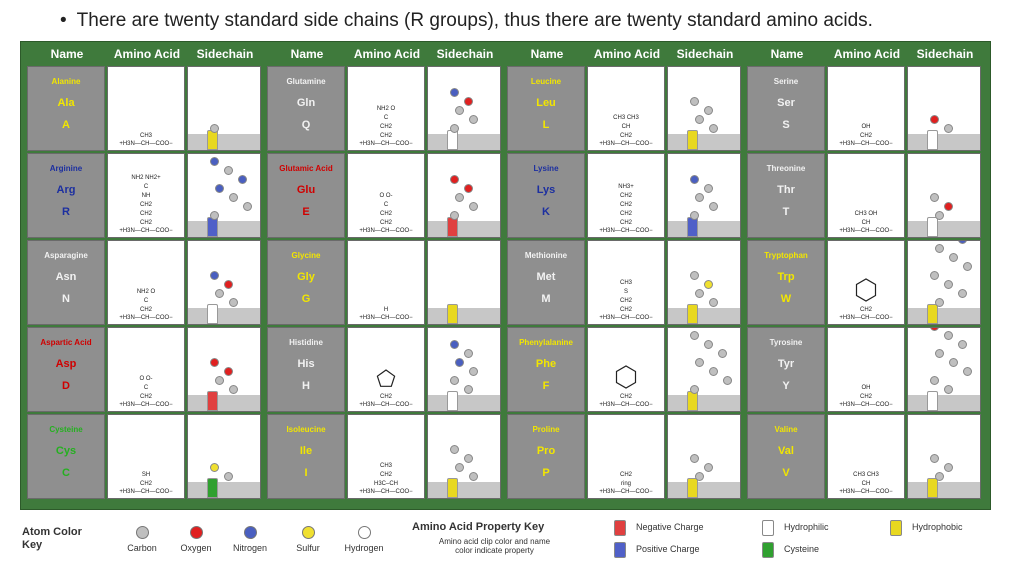 The image size is (1024, 576). I want to click on svg-text: OH, so click(866, 388).